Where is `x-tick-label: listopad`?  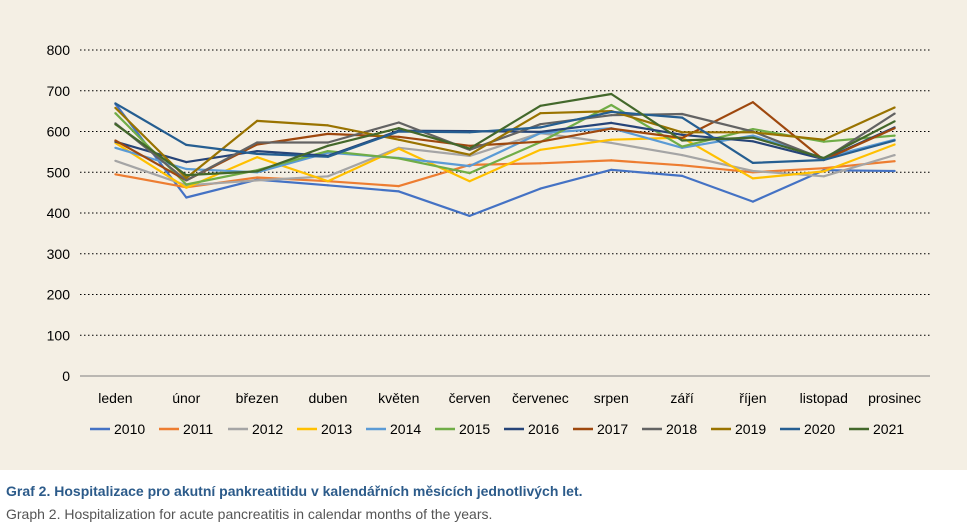 x-tick-label: listopad is located at coordinates (824, 398).